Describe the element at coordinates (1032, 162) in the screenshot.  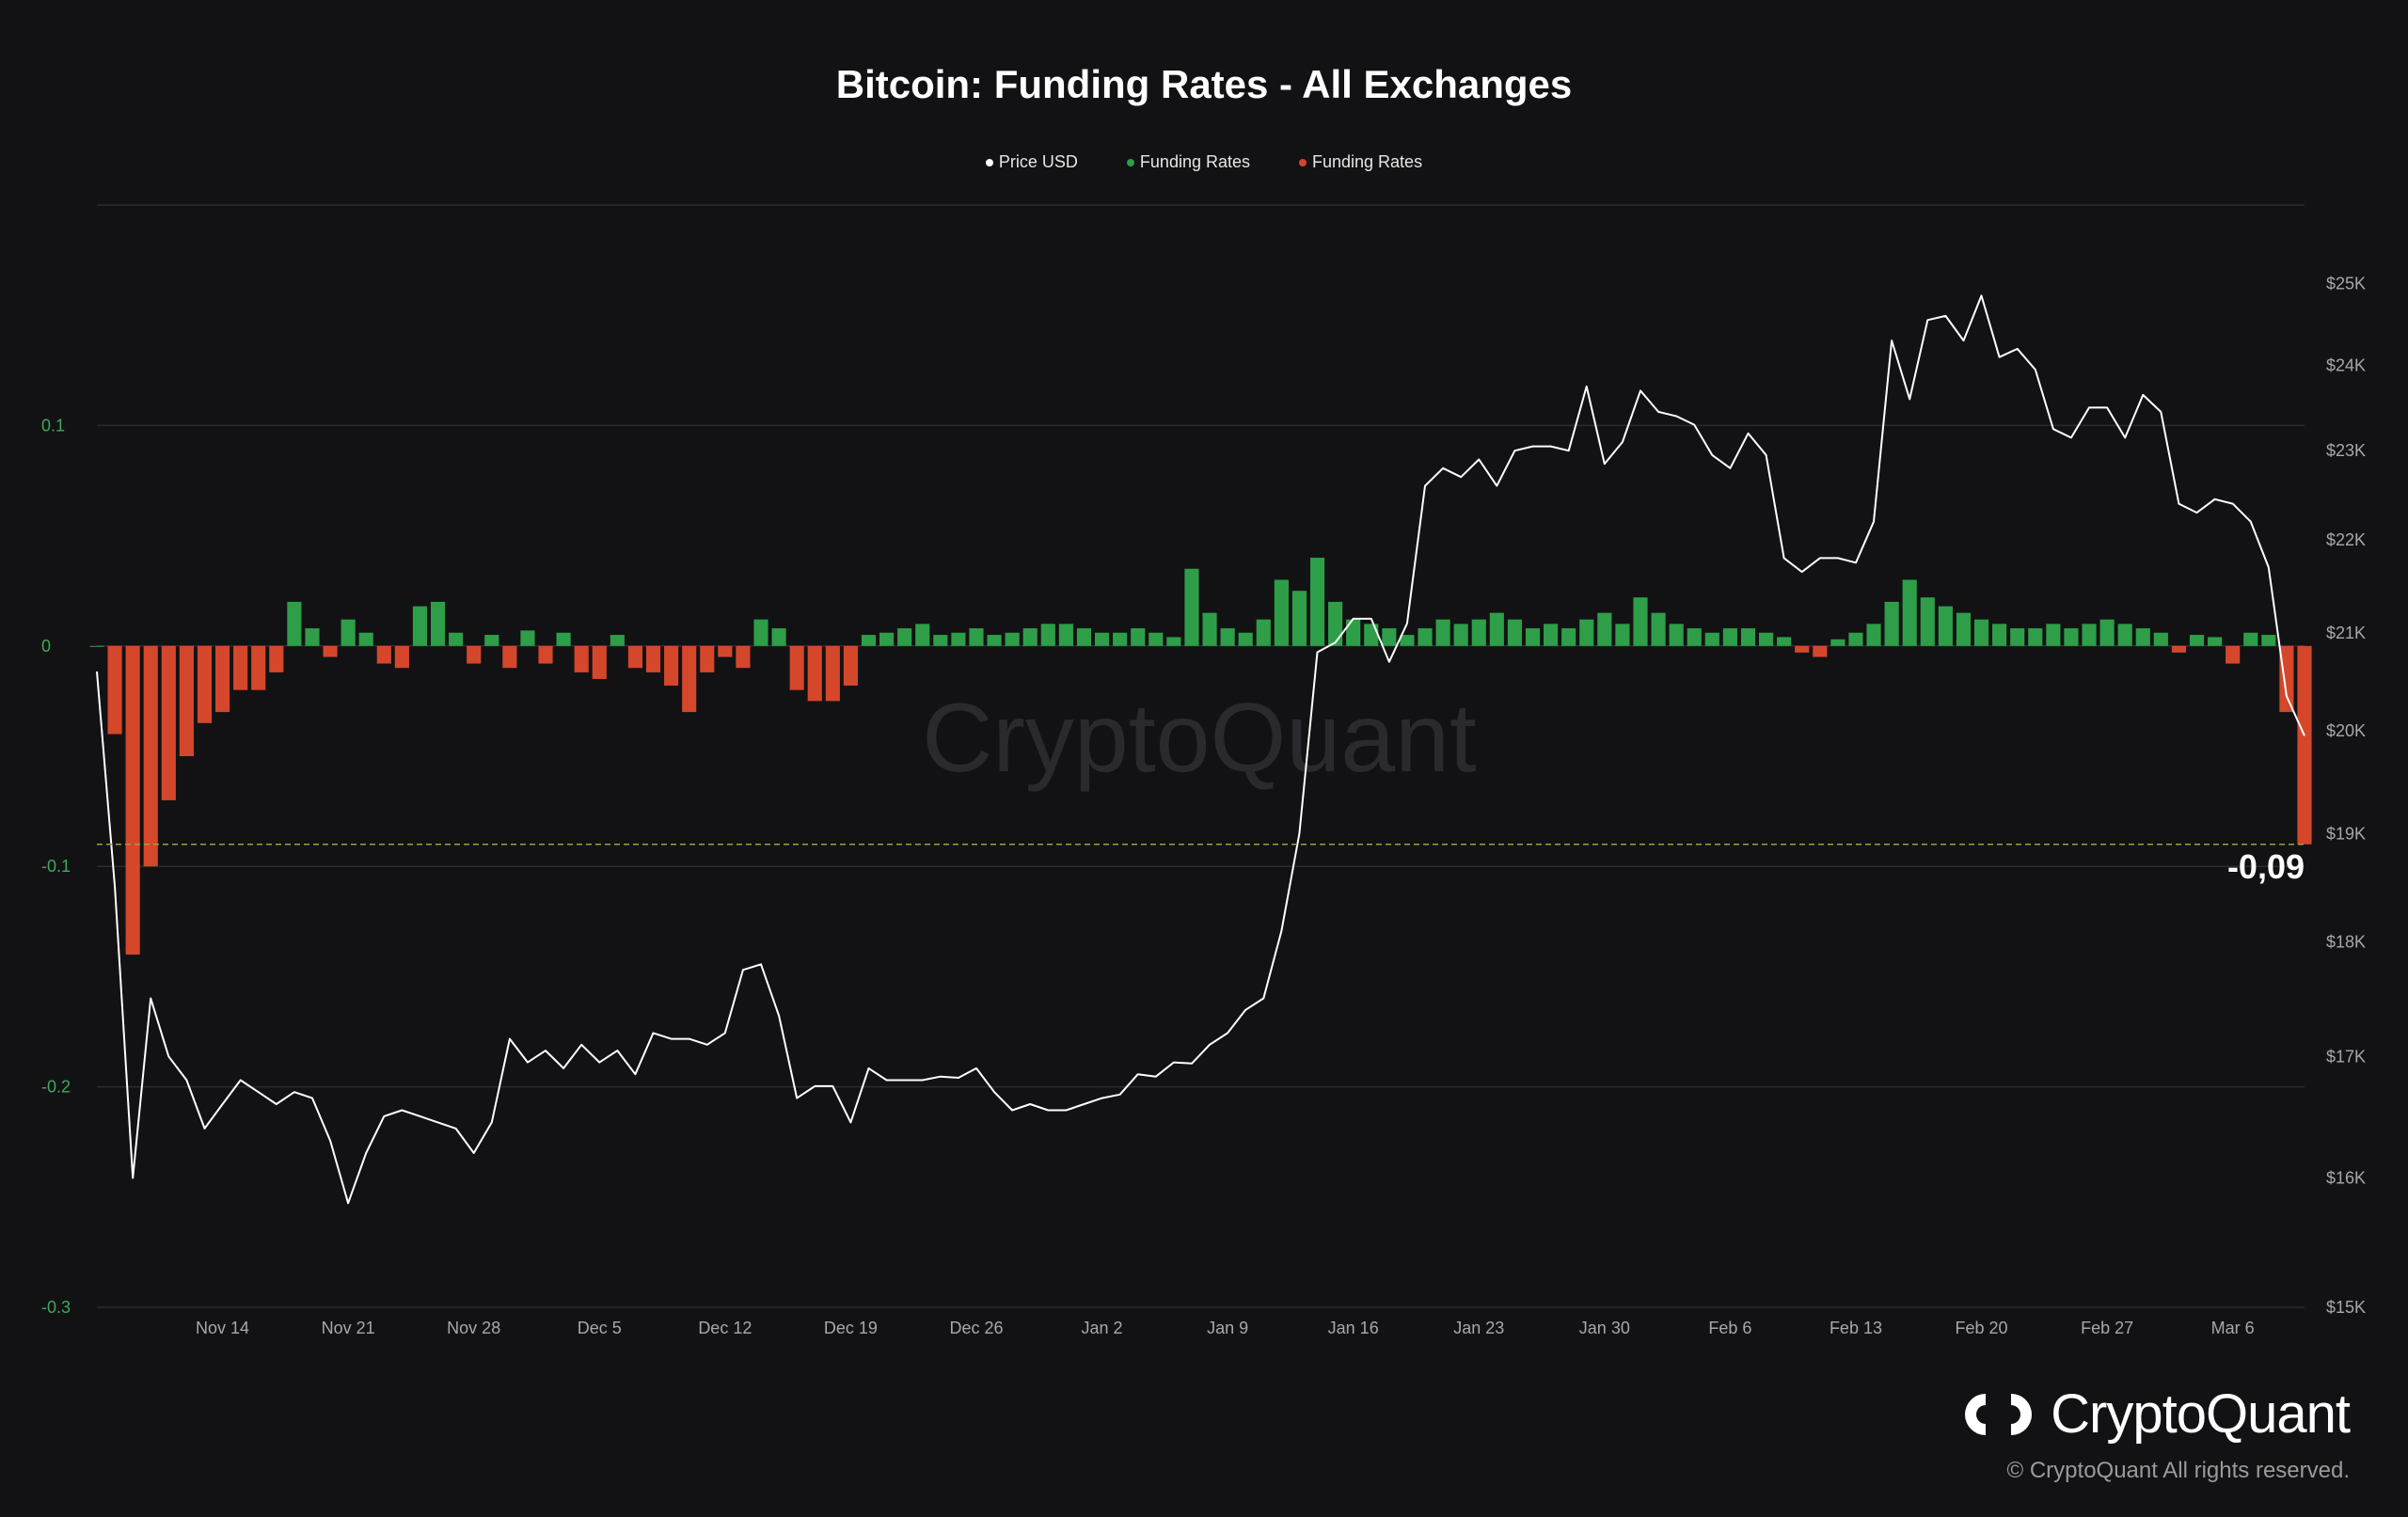
I see `legend-item-price: Price USD` at that location.